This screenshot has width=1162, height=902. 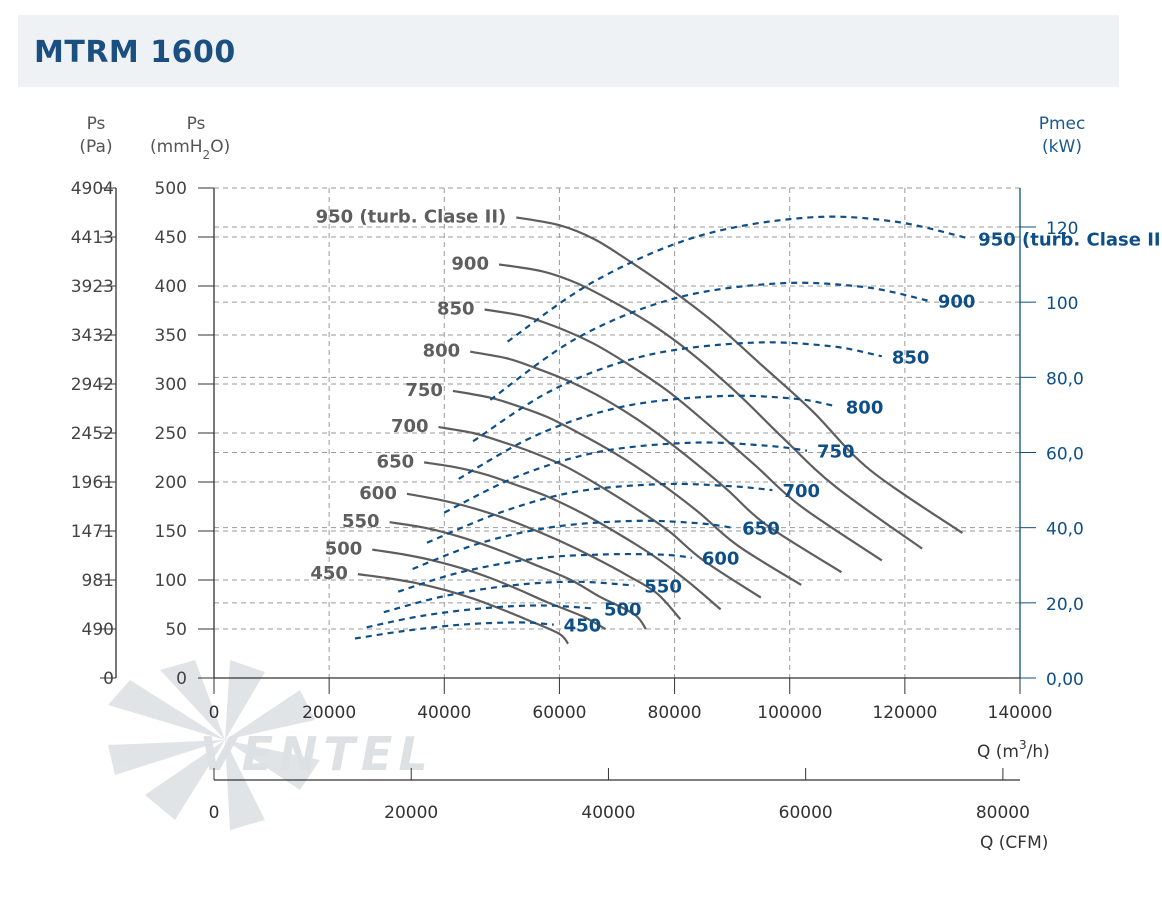 What do you see at coordinates (836, 452) in the screenshot?
I see `power-curve-label: 750` at bounding box center [836, 452].